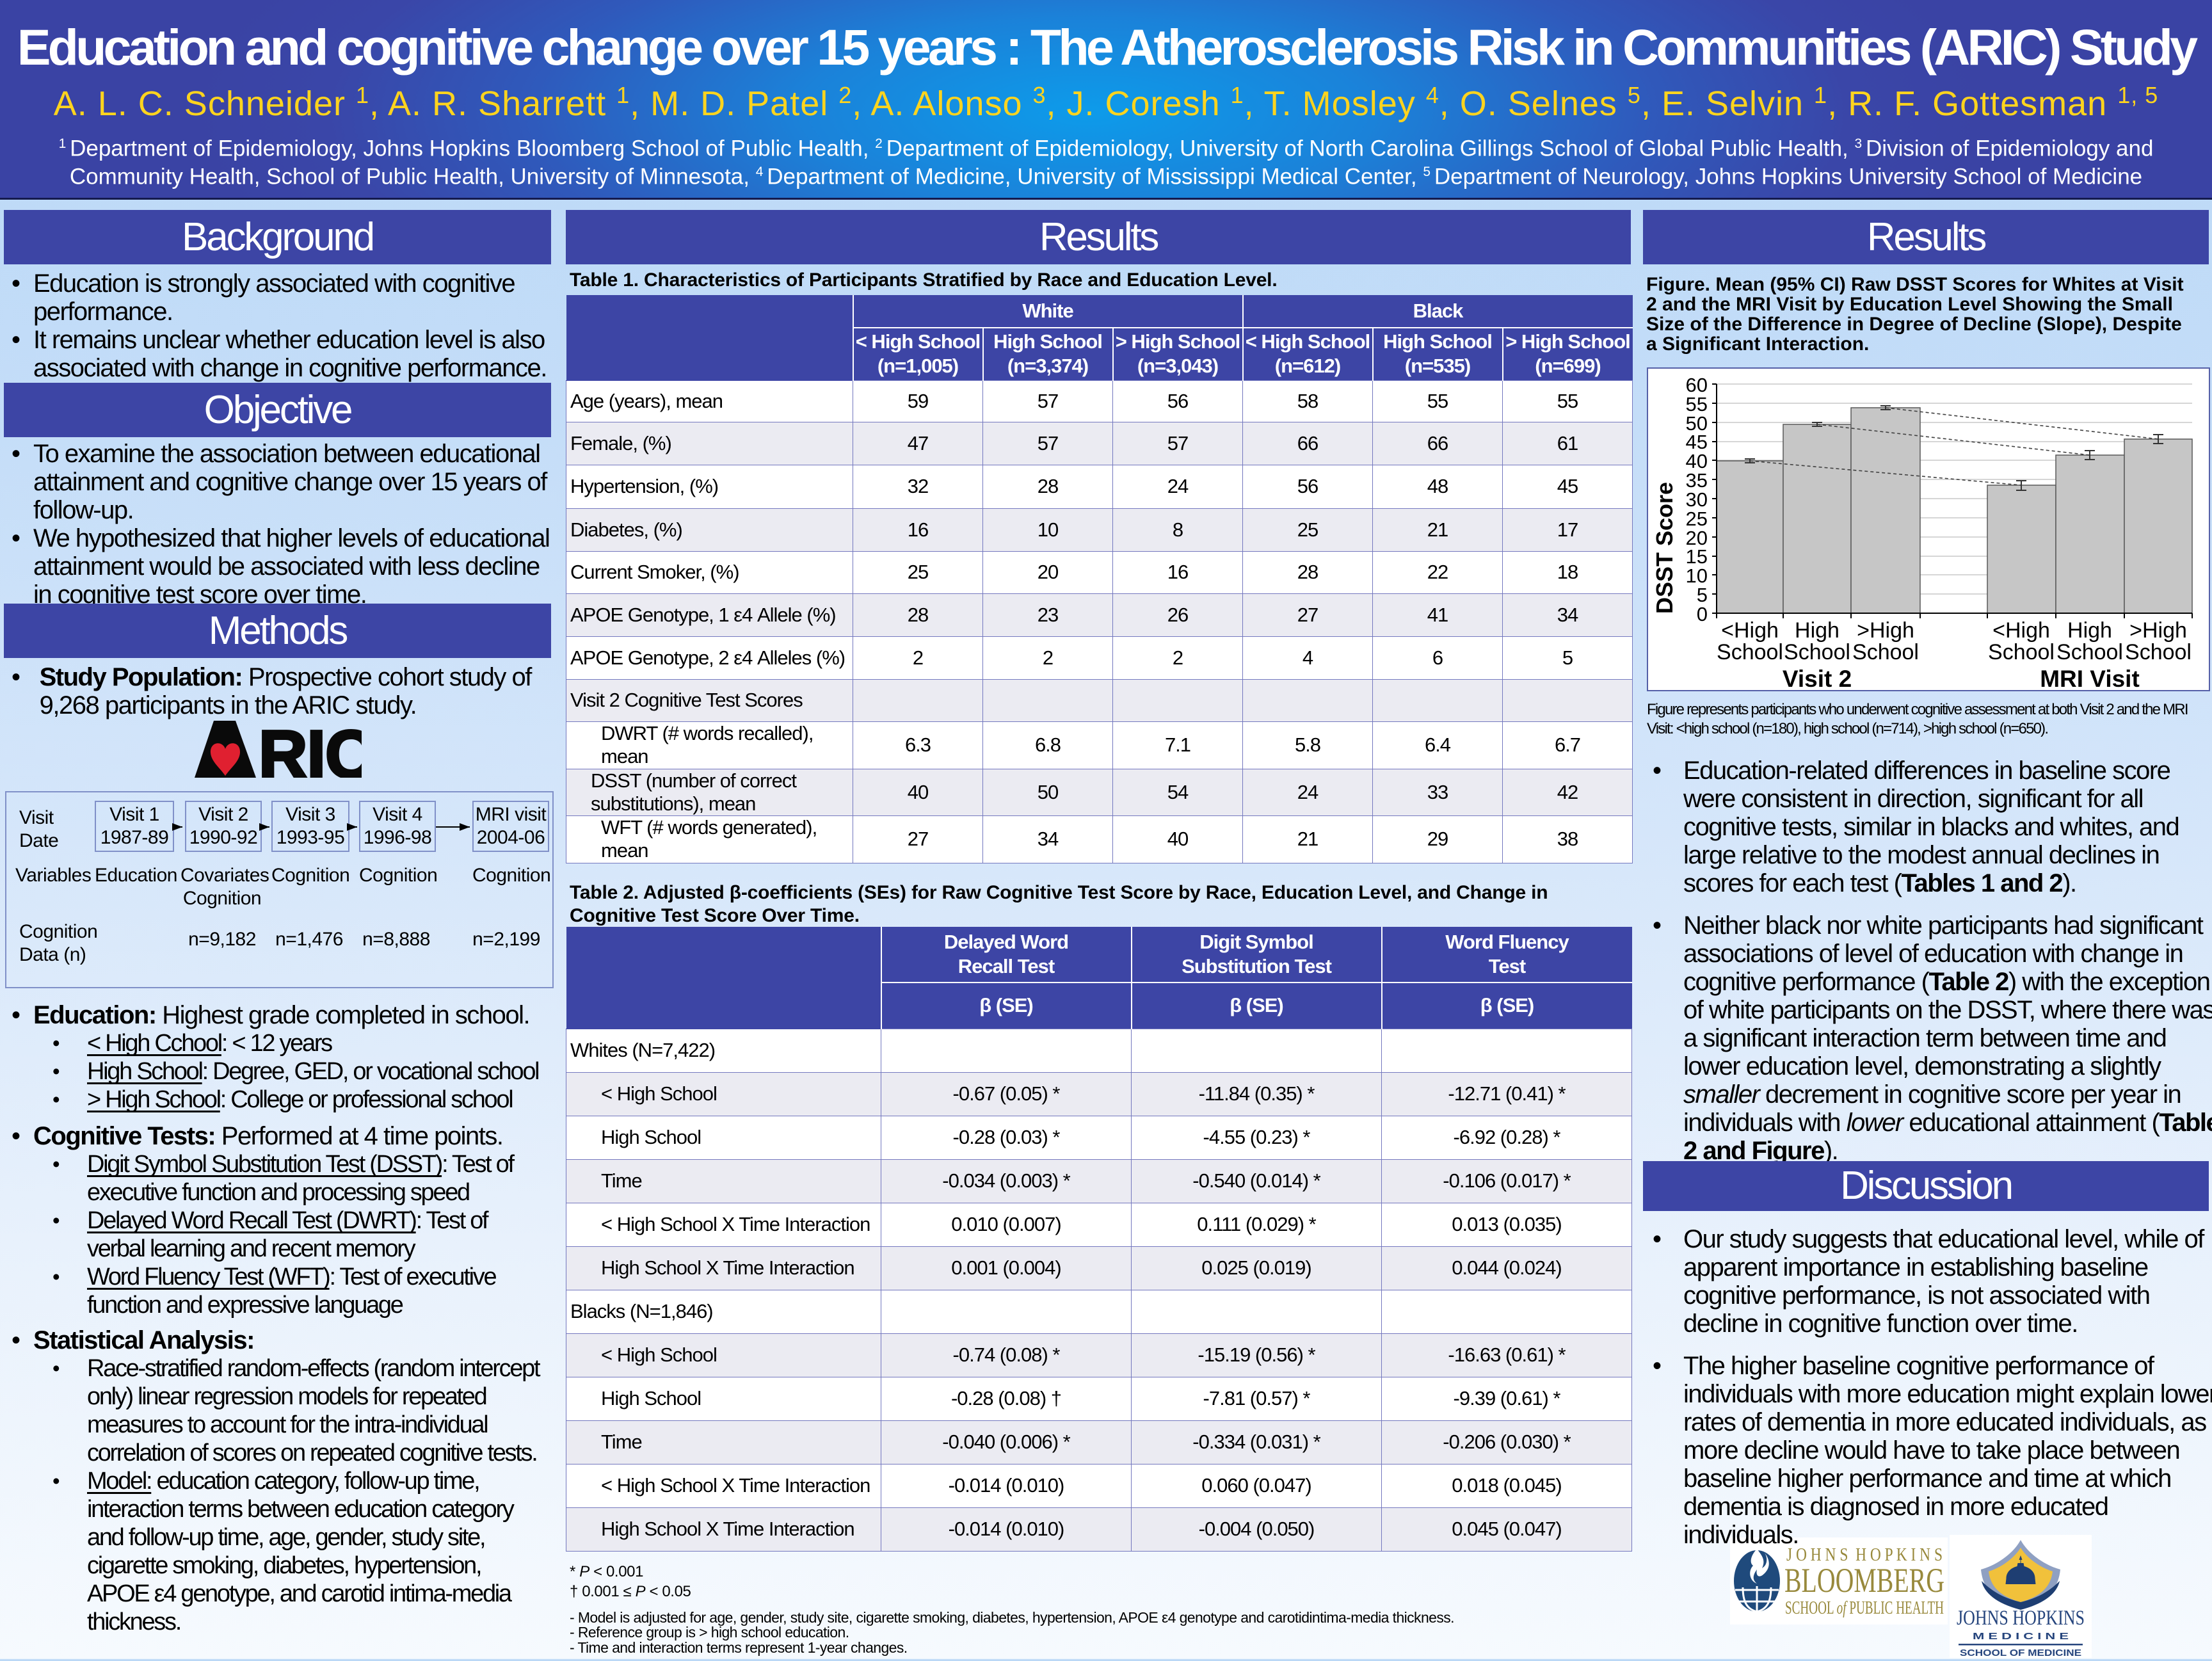 Image resolution: width=2212 pixels, height=1661 pixels. Describe the element at coordinates (1697, 538) in the screenshot. I see `svg-text: 20` at that location.